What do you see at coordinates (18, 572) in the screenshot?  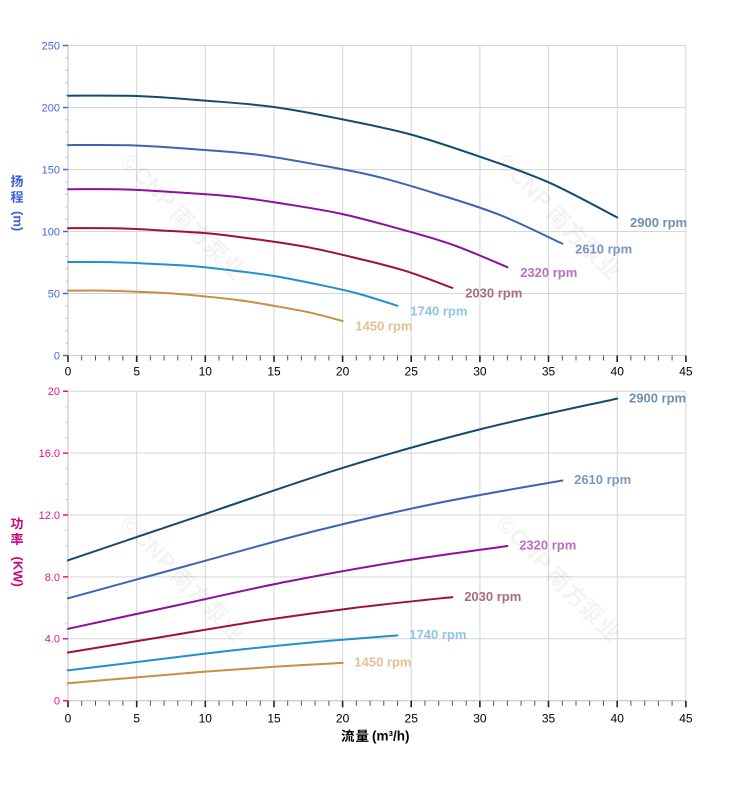 I see `svg-text: (KW)` at bounding box center [18, 572].